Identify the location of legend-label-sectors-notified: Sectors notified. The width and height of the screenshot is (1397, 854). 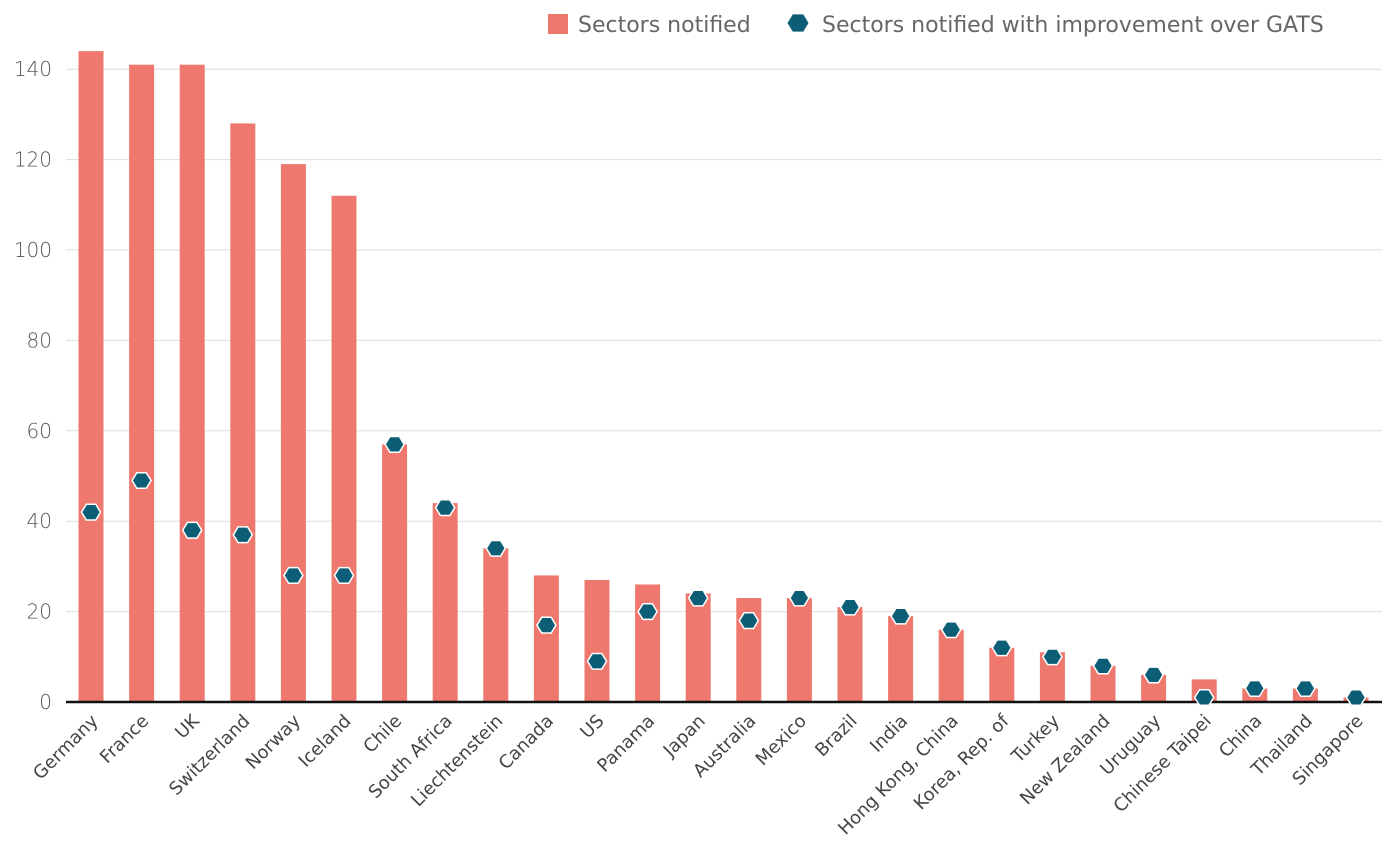
(664, 25).